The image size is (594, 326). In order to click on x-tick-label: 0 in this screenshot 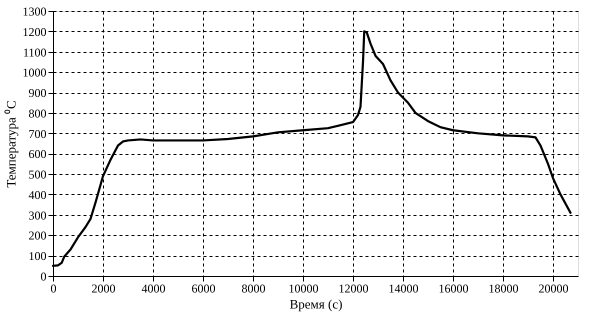, I will do `click(53, 289)`.